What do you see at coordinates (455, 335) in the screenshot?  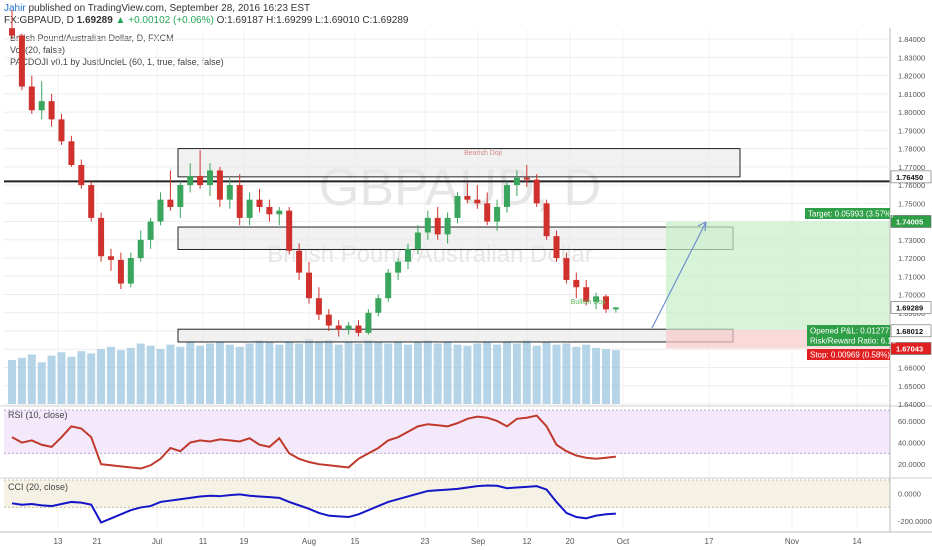 I see `zone-box-demand` at bounding box center [455, 335].